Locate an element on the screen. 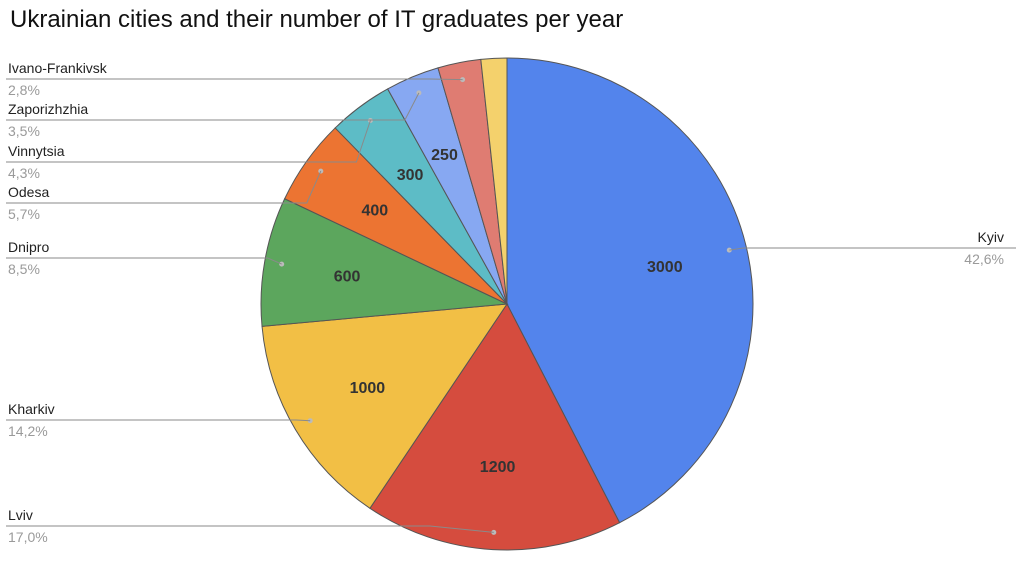 This screenshot has width=1024, height=588. city-label: Ivano-Frankivsk is located at coordinates (58, 68).